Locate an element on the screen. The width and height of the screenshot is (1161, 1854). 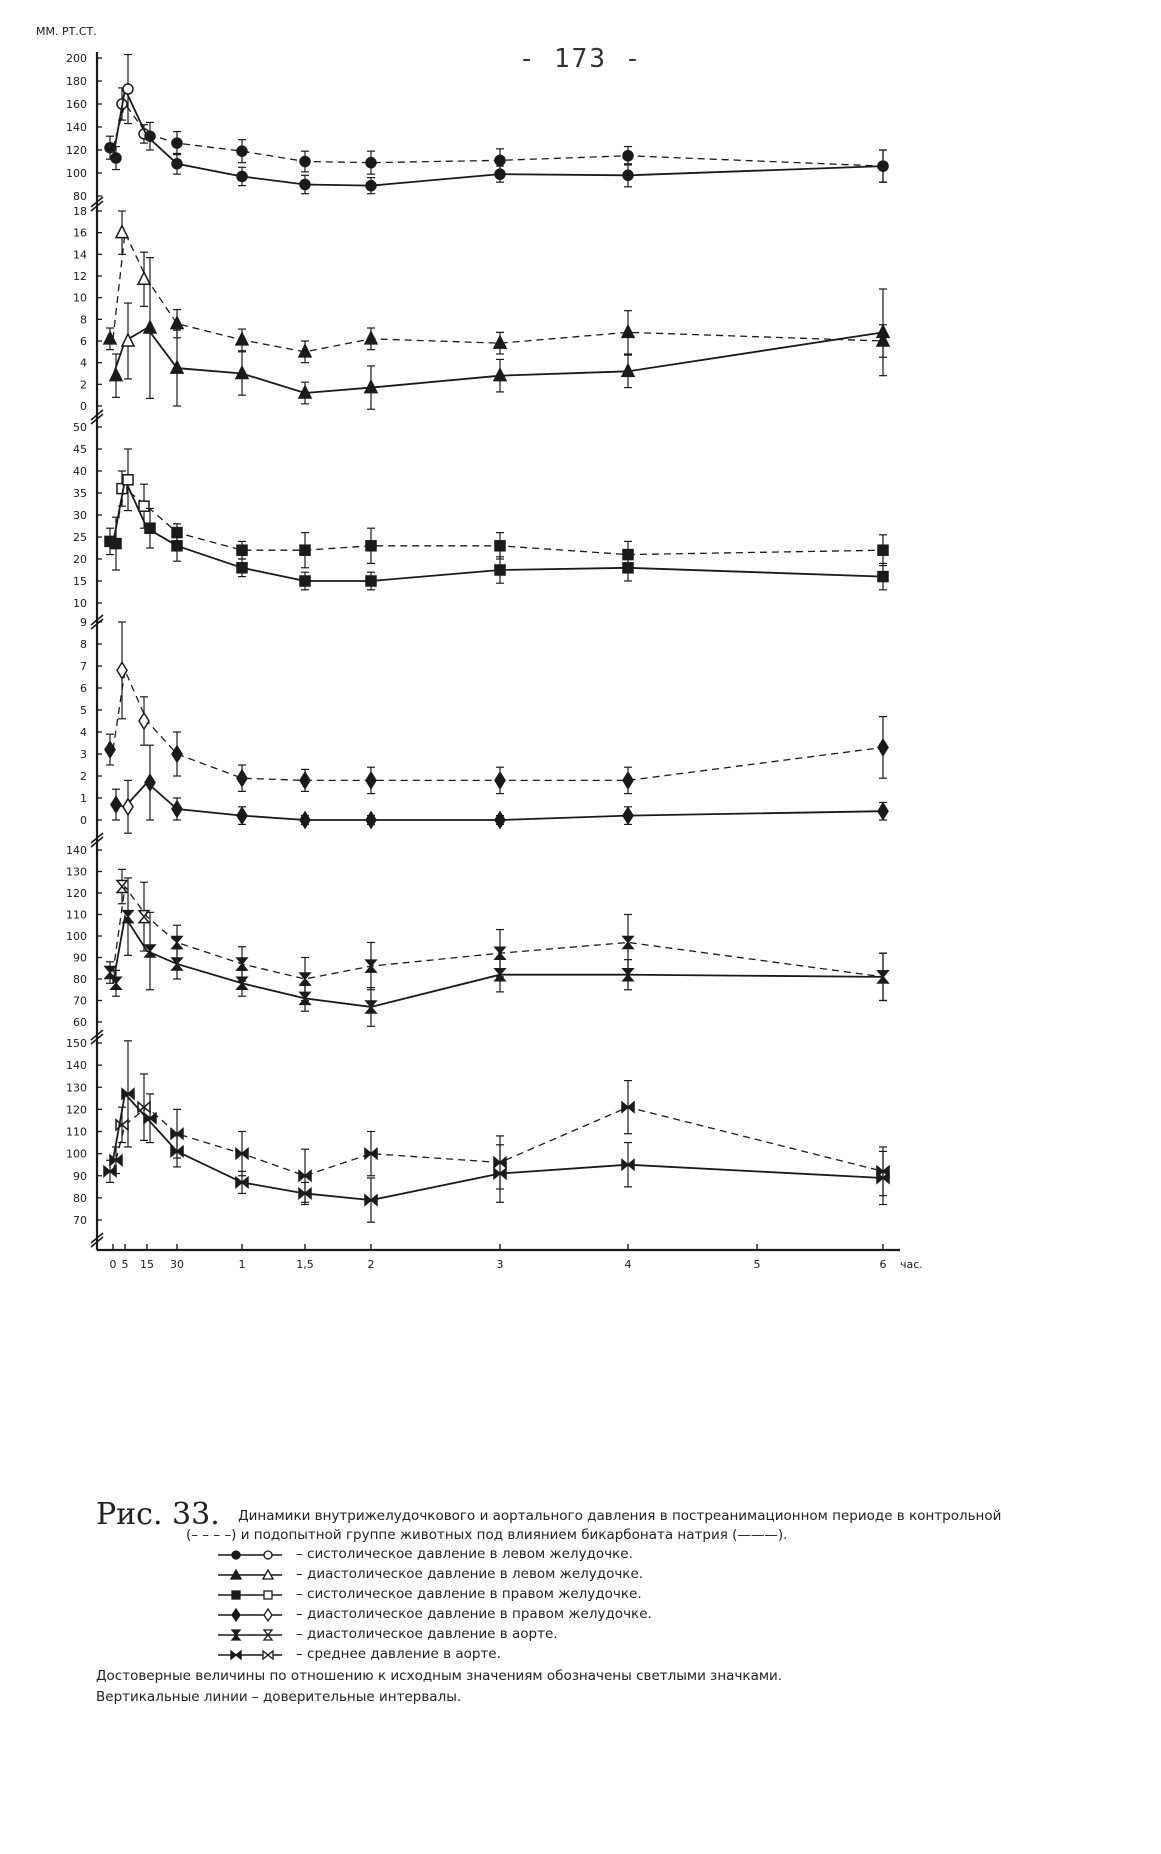
legend-marker-bowtie is located at coordinates (250, 1655).